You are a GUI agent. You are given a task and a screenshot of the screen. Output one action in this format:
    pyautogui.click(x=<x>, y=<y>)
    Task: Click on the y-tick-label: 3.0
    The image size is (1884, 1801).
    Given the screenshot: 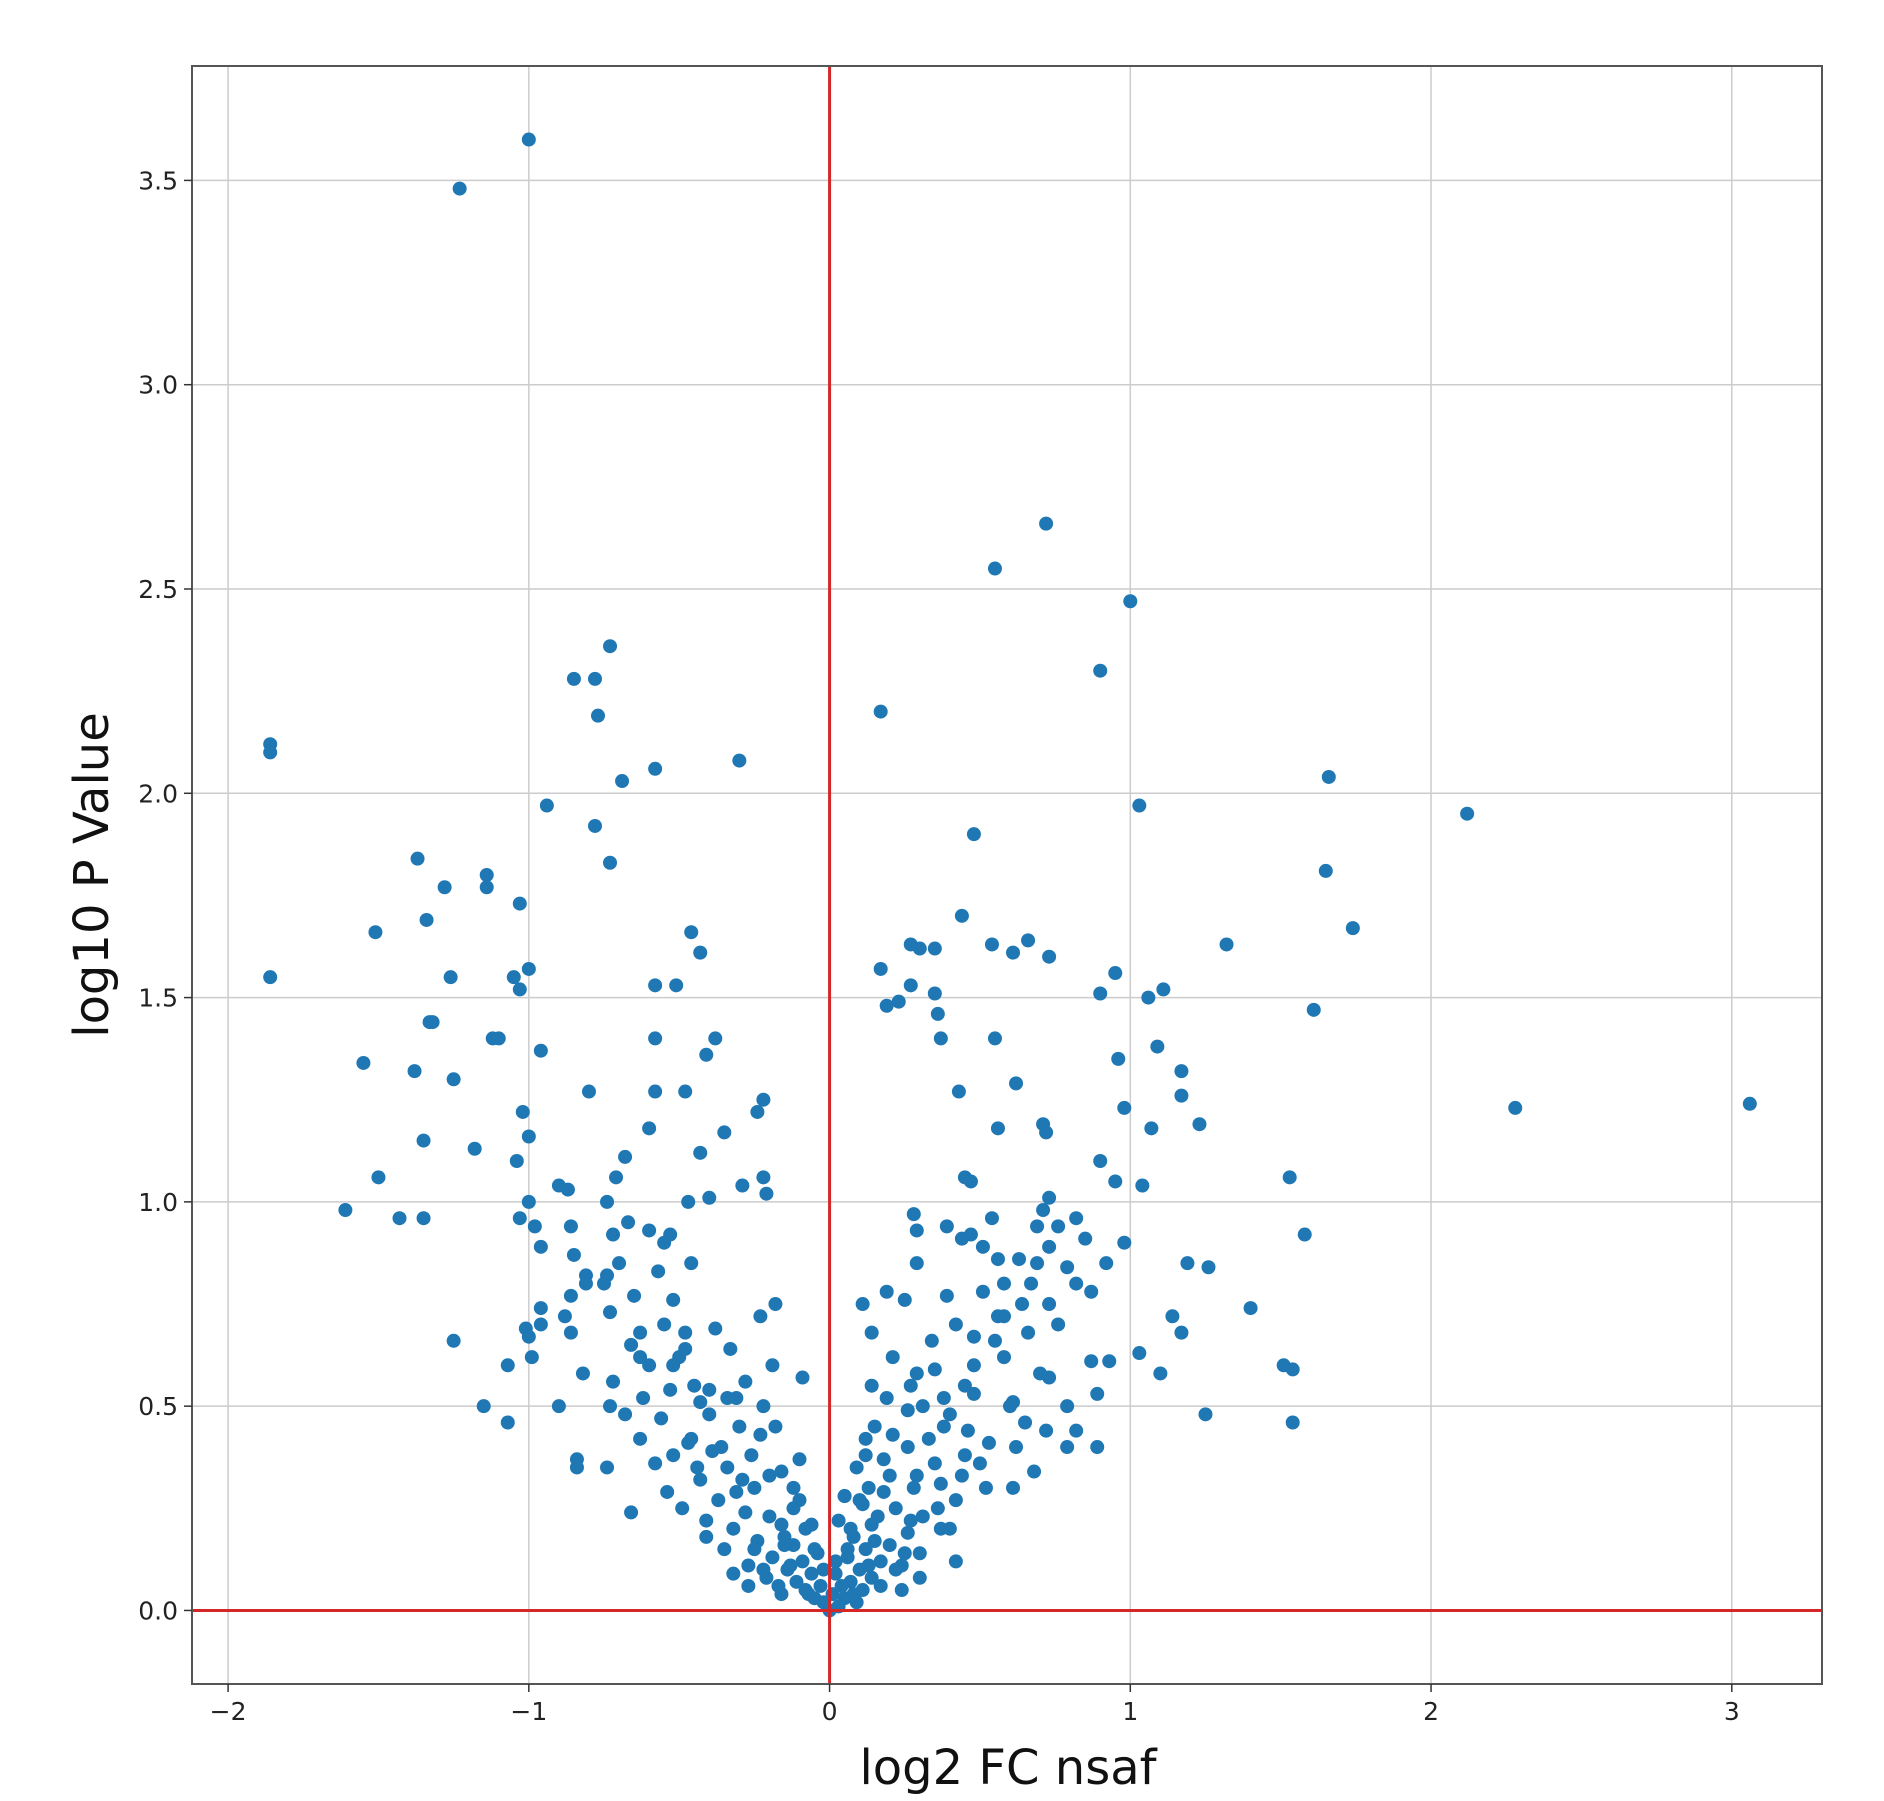 What is the action you would take?
    pyautogui.click(x=158, y=385)
    